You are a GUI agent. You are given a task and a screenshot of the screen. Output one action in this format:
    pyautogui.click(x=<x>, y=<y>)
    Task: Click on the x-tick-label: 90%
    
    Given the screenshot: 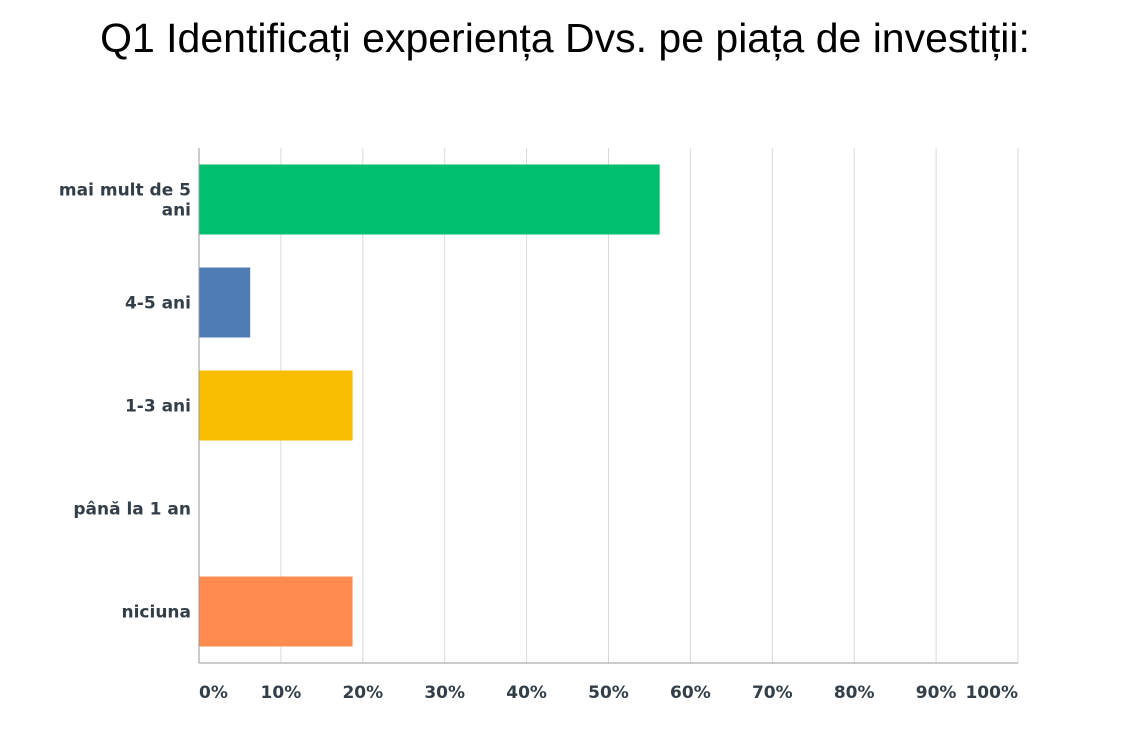 What is the action you would take?
    pyautogui.click(x=936, y=693)
    